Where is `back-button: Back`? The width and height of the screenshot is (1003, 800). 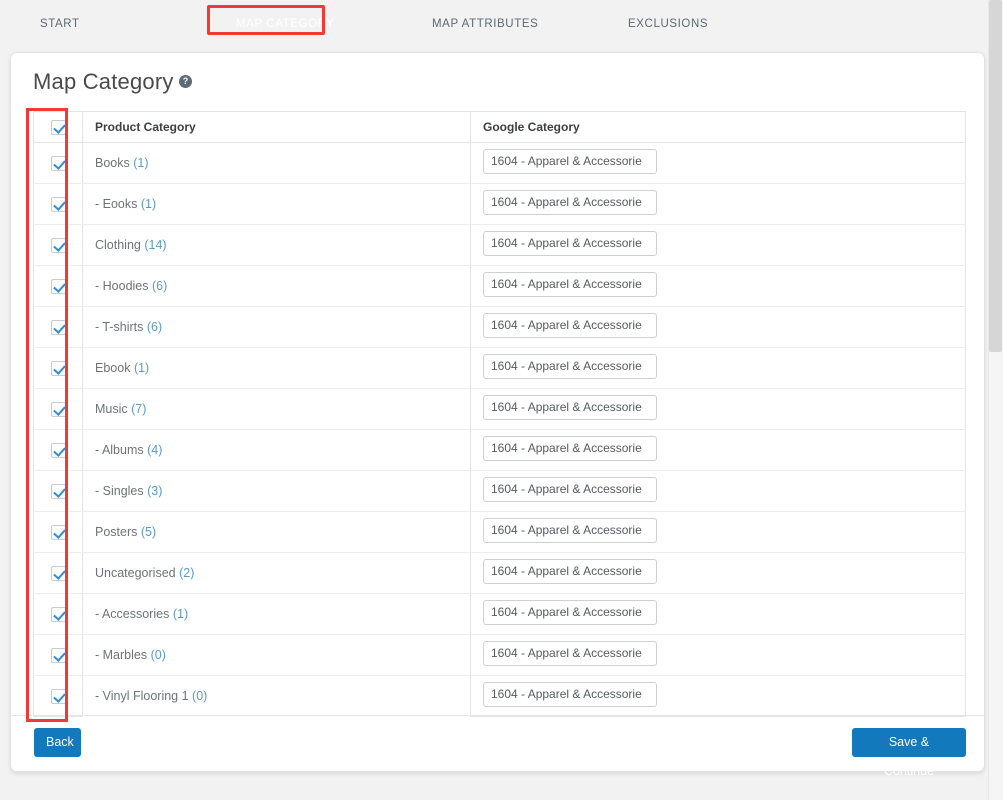 back-button: Back is located at coordinates (57, 742).